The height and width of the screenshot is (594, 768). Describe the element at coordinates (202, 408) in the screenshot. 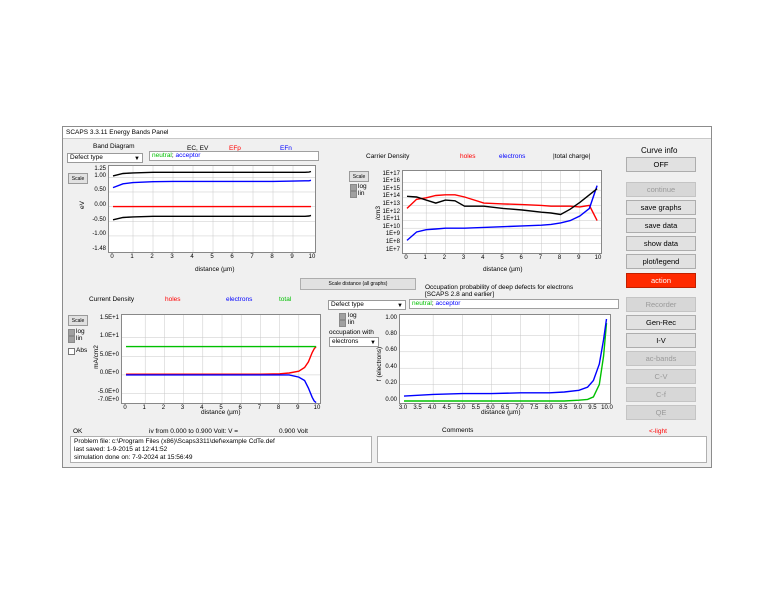

I see `current-xtick: 4` at that location.